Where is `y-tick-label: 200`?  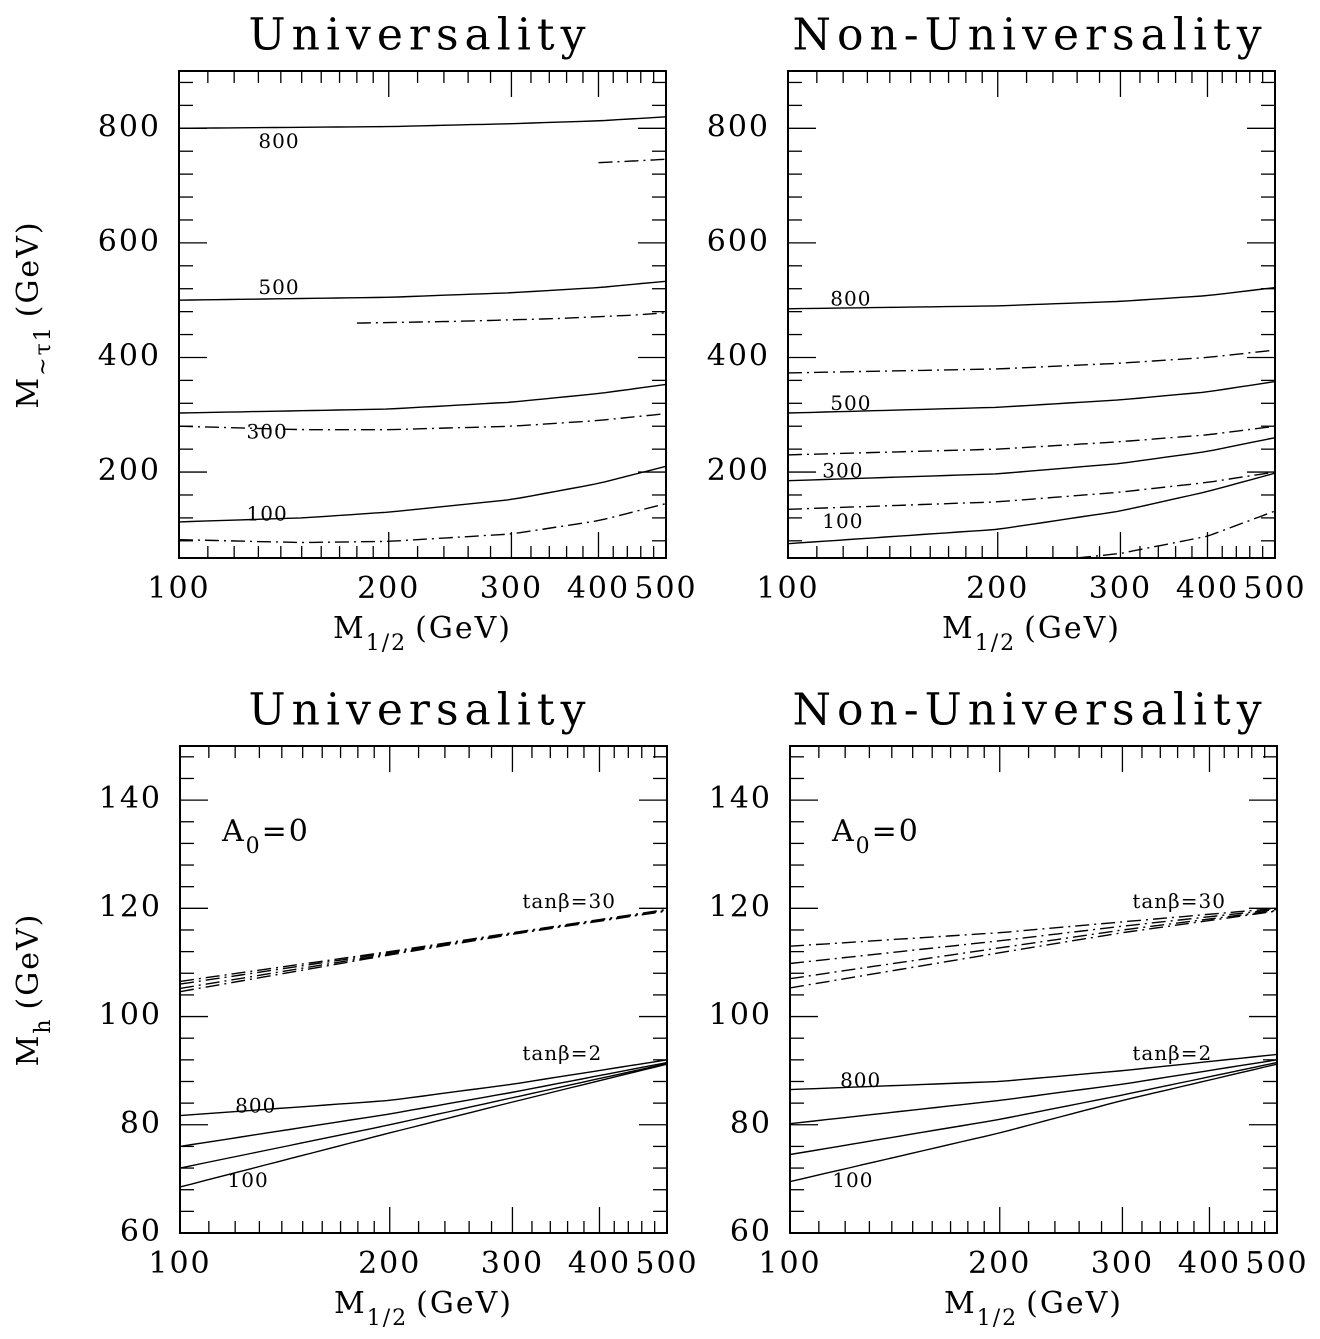 y-tick-label: 200 is located at coordinates (738, 470).